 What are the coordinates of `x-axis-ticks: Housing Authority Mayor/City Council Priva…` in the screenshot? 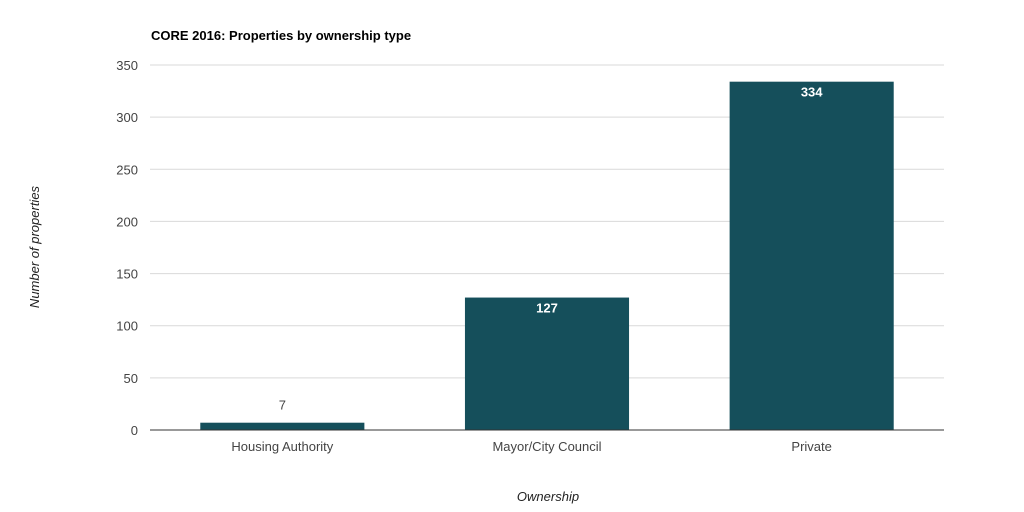 It's located at (531, 446).